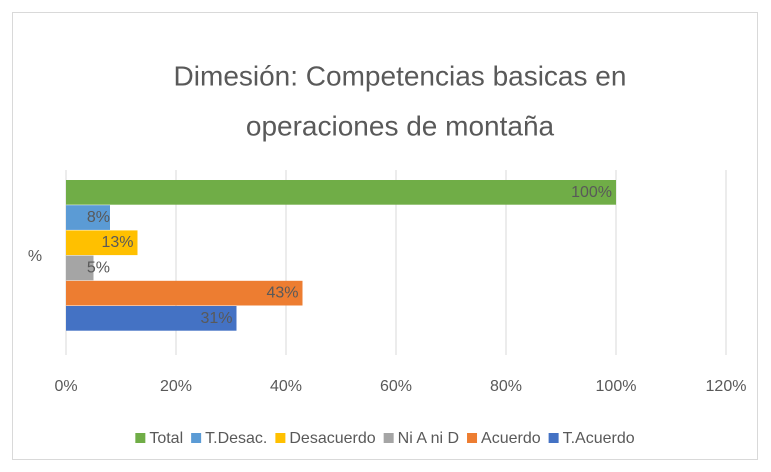 The width and height of the screenshot is (771, 472). What do you see at coordinates (117, 242) in the screenshot?
I see `data-label: 13%` at bounding box center [117, 242].